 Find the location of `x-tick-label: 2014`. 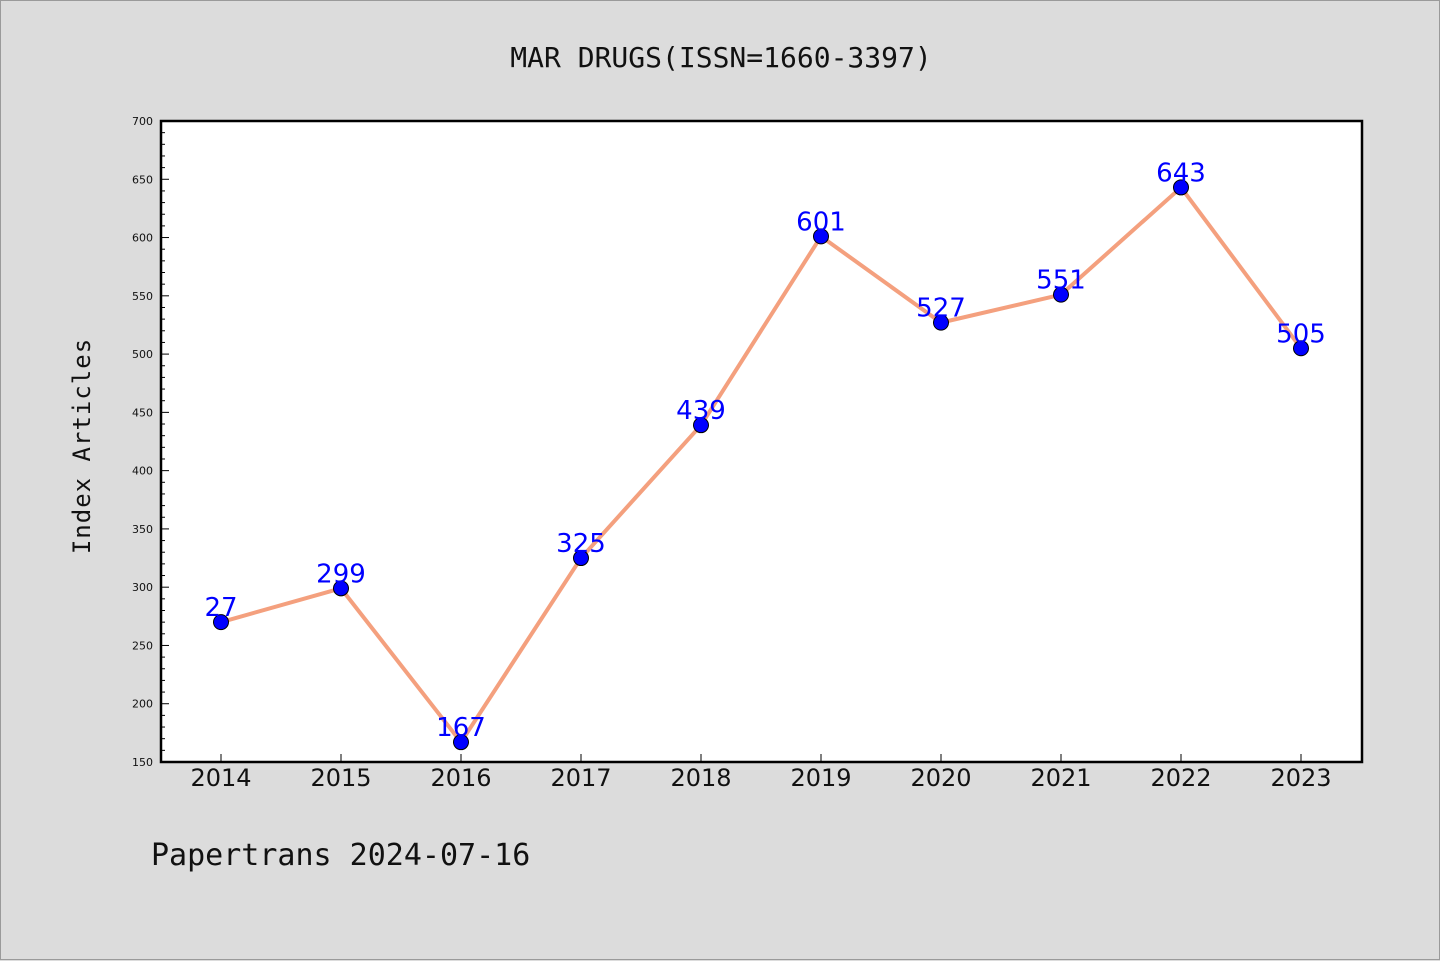

x-tick-label: 2014 is located at coordinates (220, 778).